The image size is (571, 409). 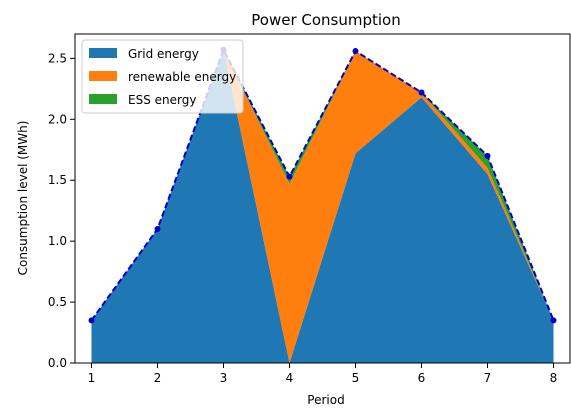 I want to click on y-tick-label: 0.0, so click(x=57, y=363).